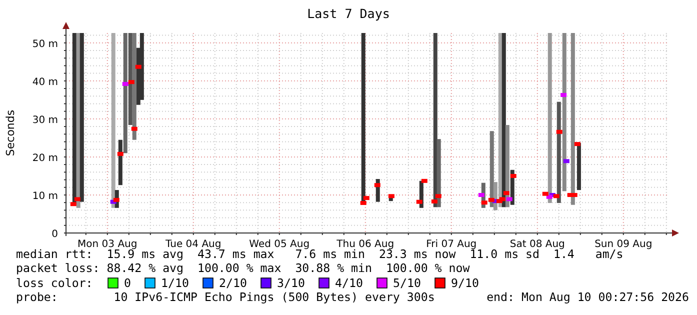 The image size is (697, 315). Describe the element at coordinates (175, 283) in the screenshot. I see `legend-label: 1/10` at that location.